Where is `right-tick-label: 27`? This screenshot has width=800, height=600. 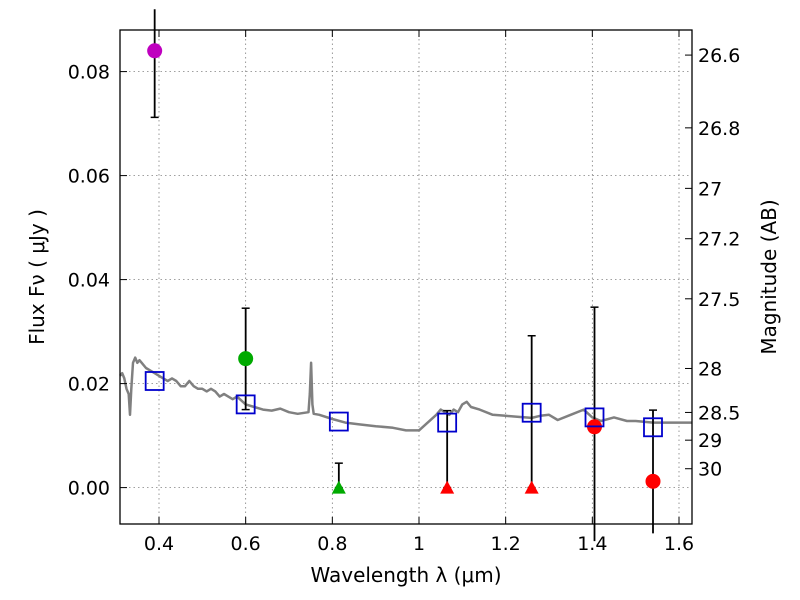
right-tick-label: 27 is located at coordinates (710, 189).